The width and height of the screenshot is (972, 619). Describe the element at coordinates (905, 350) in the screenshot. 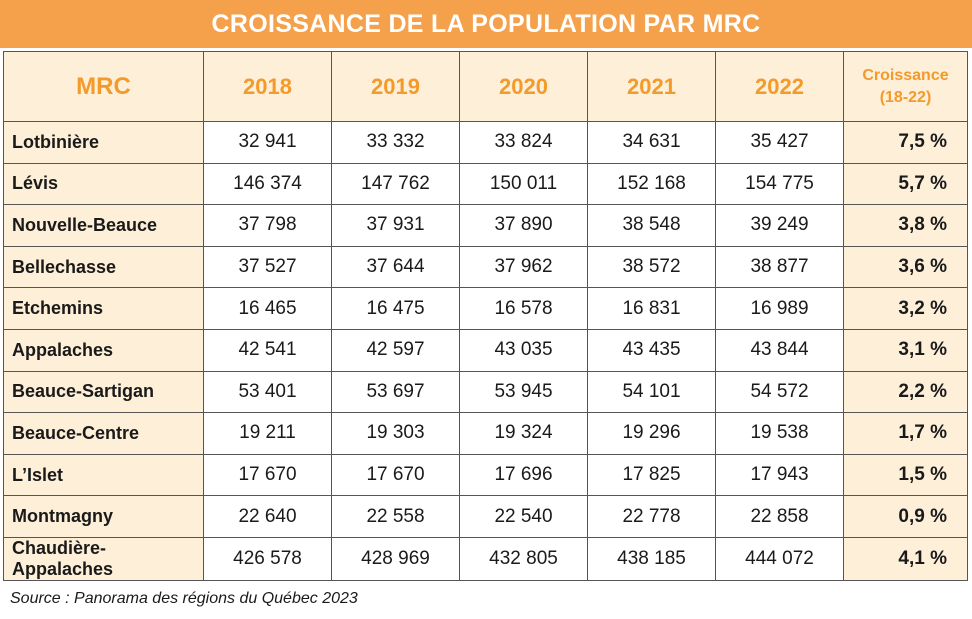

I see `growth-cell: 3,1 %` at that location.